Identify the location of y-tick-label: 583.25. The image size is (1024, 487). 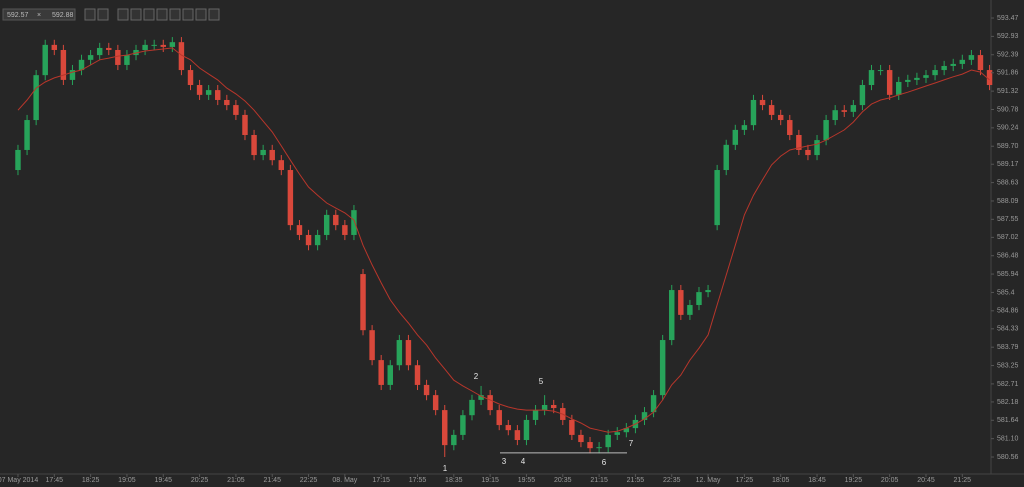
(1008, 365).